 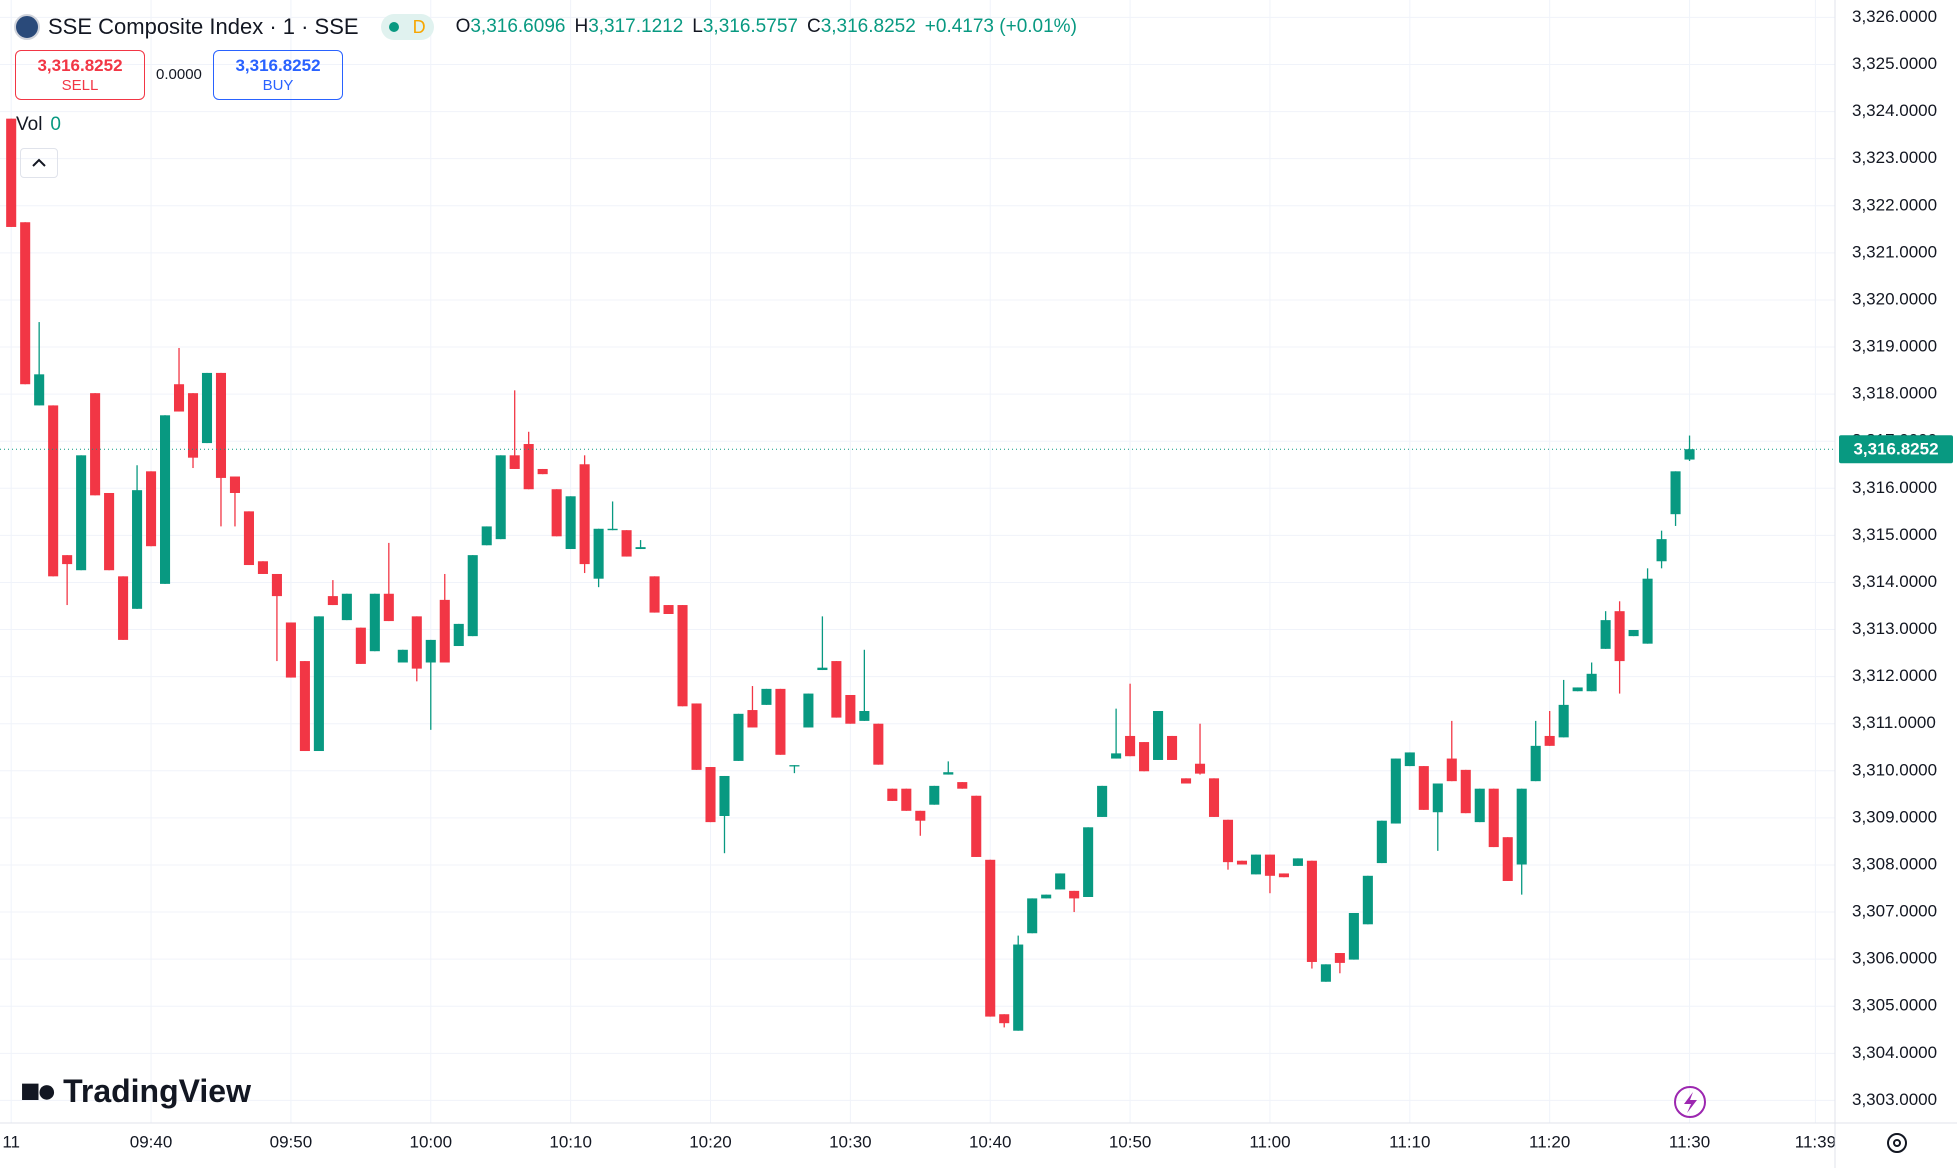 What do you see at coordinates (1690, 1102) in the screenshot?
I see `alert-icon` at bounding box center [1690, 1102].